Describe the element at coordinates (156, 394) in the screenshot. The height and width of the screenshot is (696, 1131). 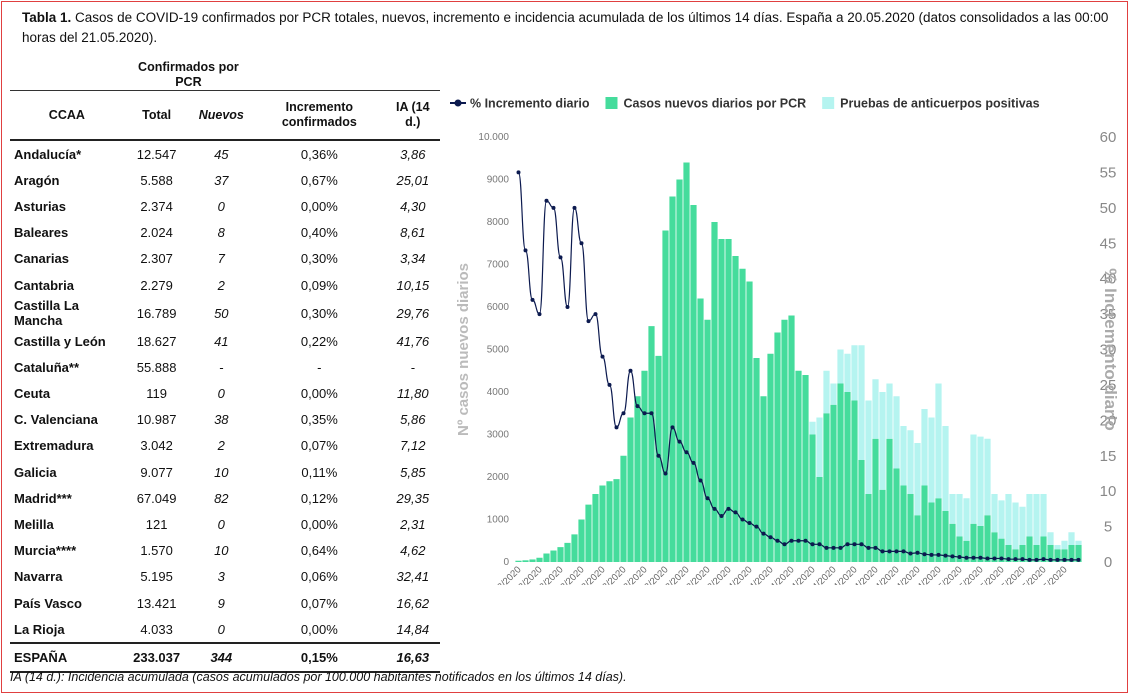
I see `table-cell: 119` at that location.